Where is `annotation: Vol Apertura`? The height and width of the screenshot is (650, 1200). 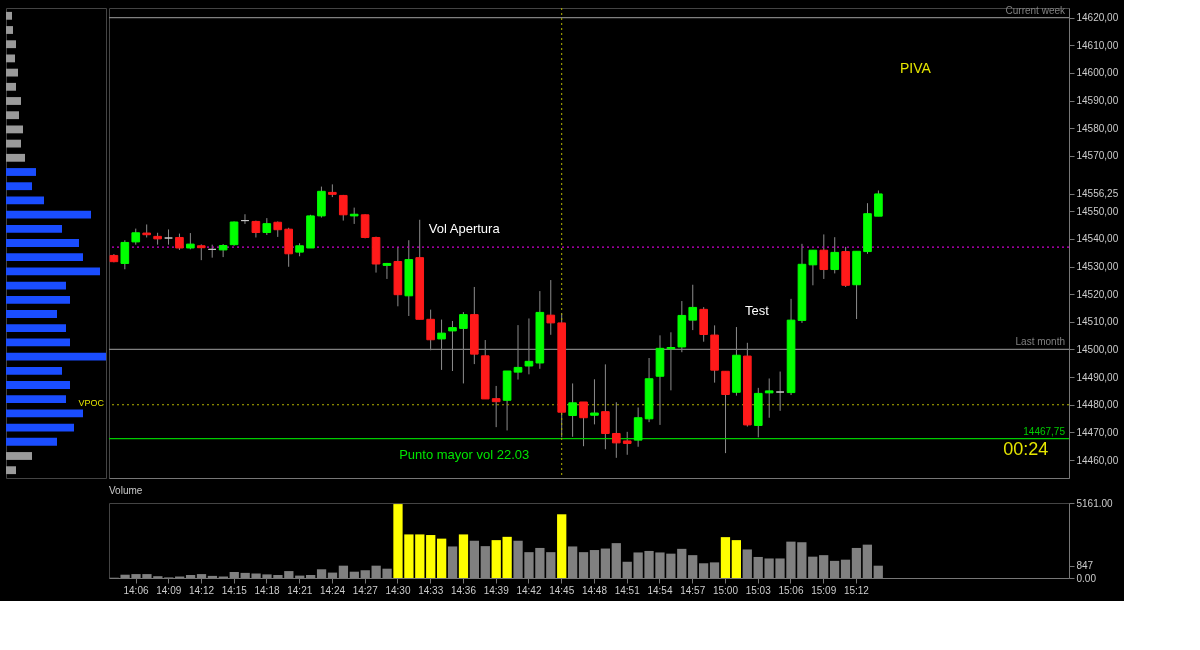
annotation: Vol Apertura is located at coordinates (464, 228).